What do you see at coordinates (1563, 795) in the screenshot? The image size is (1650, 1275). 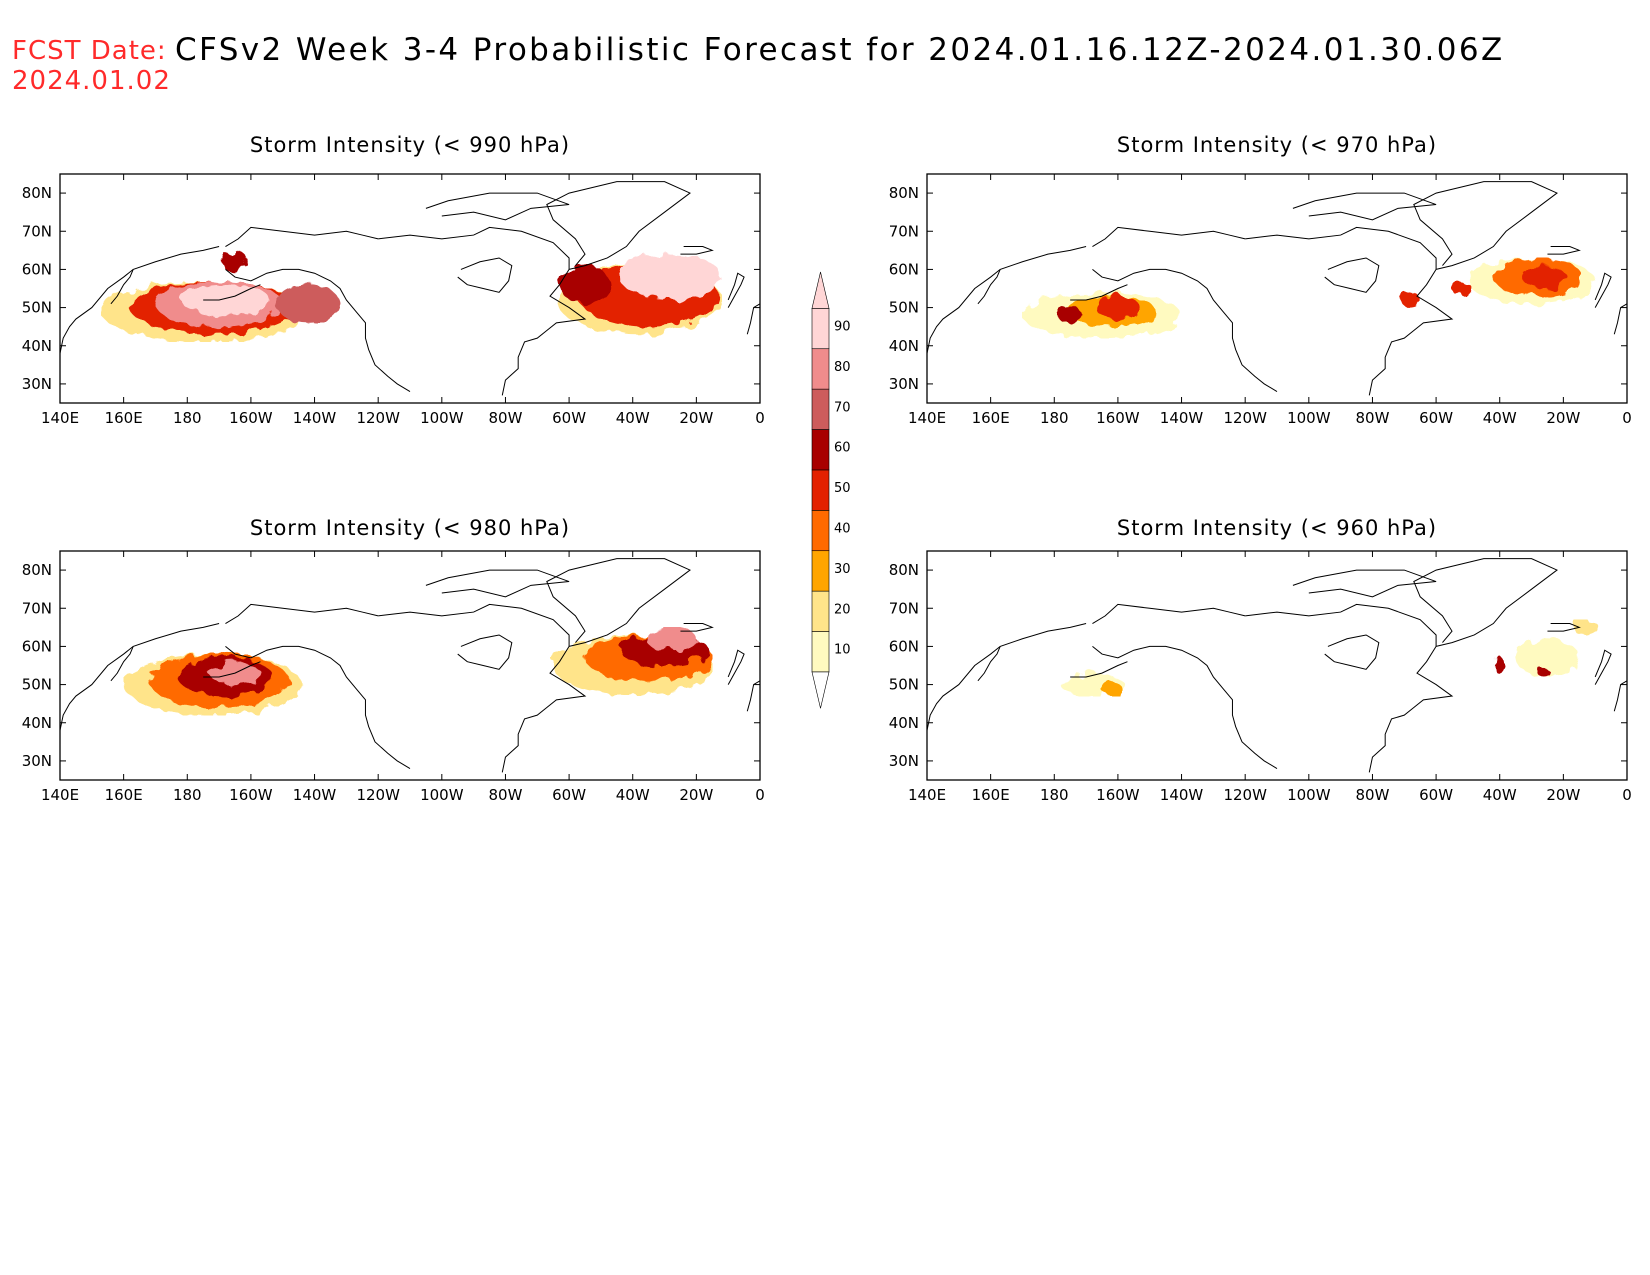 I see `lon-tick-label: 20W` at bounding box center [1563, 795].